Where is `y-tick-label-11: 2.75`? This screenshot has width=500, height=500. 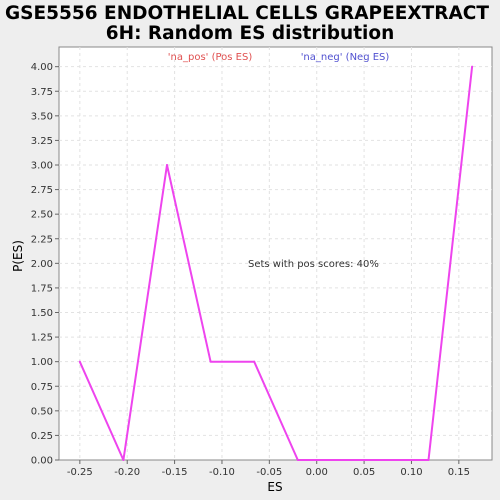
y-tick-label-11: 2.75 is located at coordinates (42, 190).